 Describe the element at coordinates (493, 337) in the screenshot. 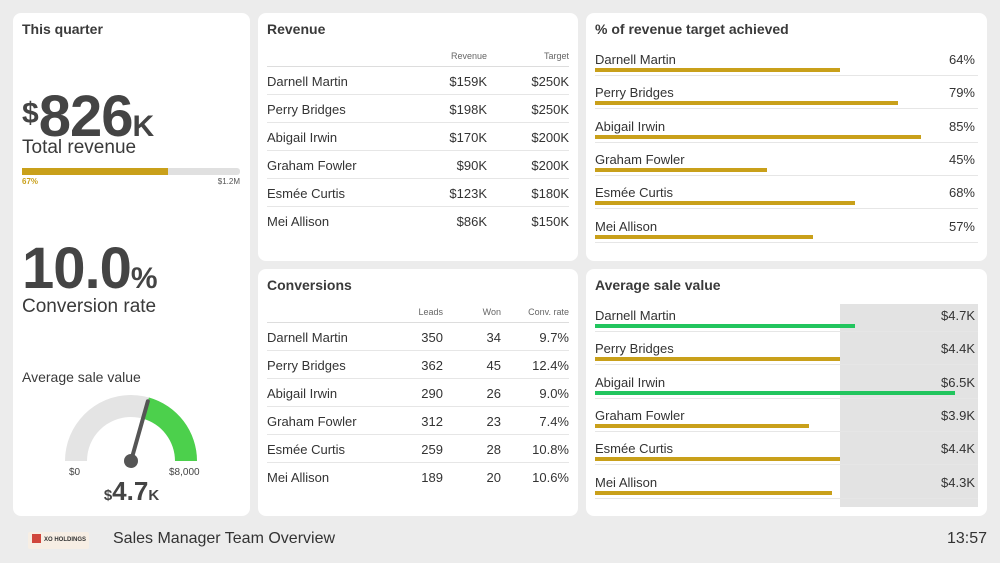

I see `won-value: 34` at that location.